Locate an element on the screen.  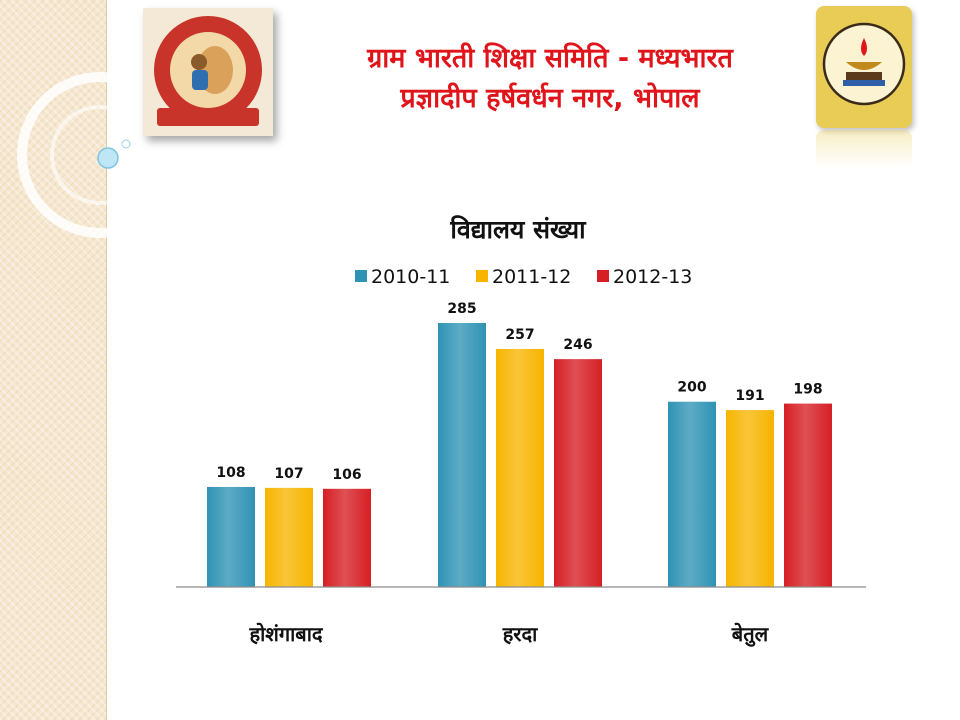
header-title: ग्राम भारती शिक्षा समिति - मध्यभारत is located at coordinates (550, 58).